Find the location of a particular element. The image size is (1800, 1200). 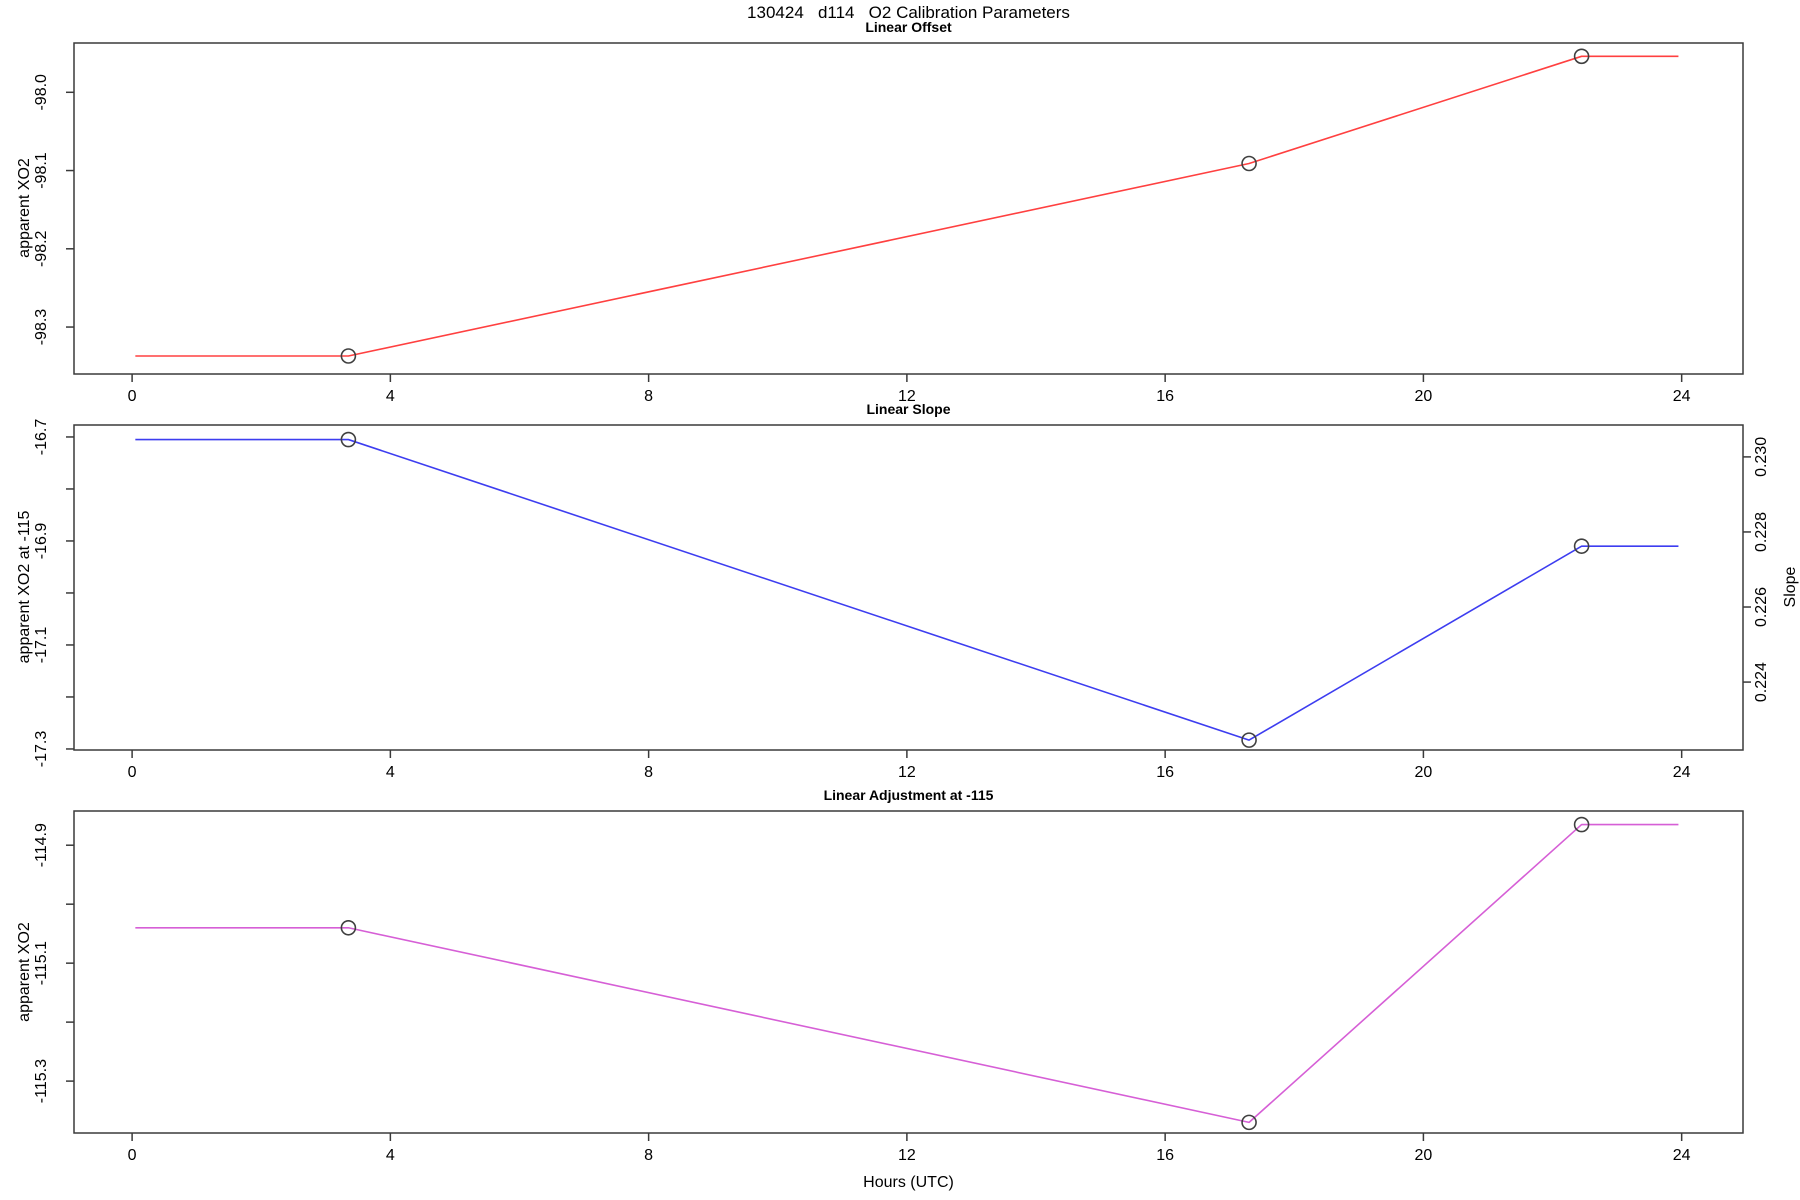

x-axis-label: Hours (UTC) is located at coordinates (908, 1182).